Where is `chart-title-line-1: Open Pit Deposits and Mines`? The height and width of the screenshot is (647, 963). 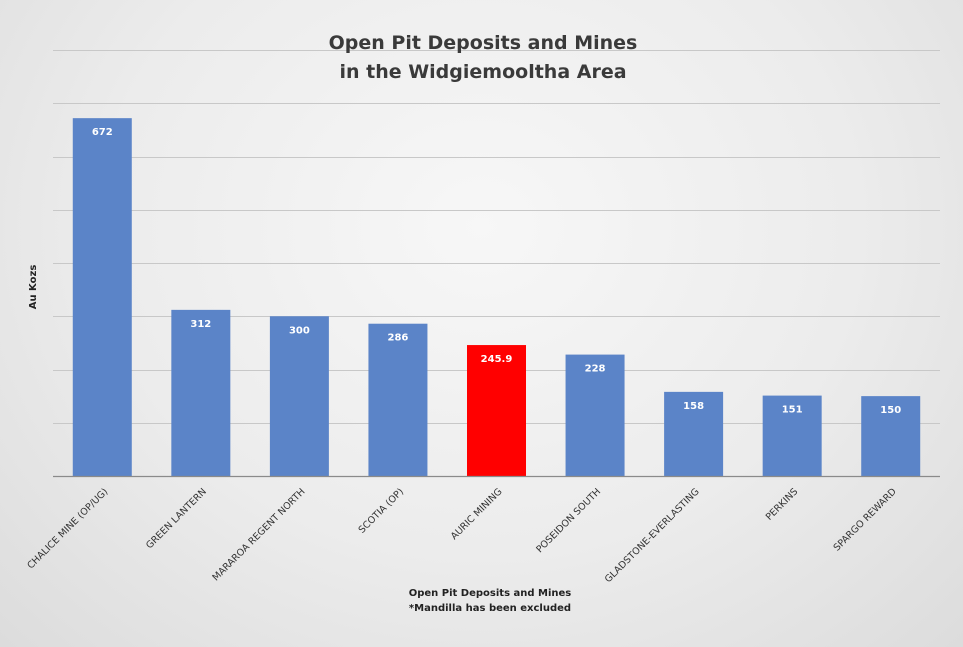 chart-title-line-1: Open Pit Deposits and Mines is located at coordinates (483, 43).